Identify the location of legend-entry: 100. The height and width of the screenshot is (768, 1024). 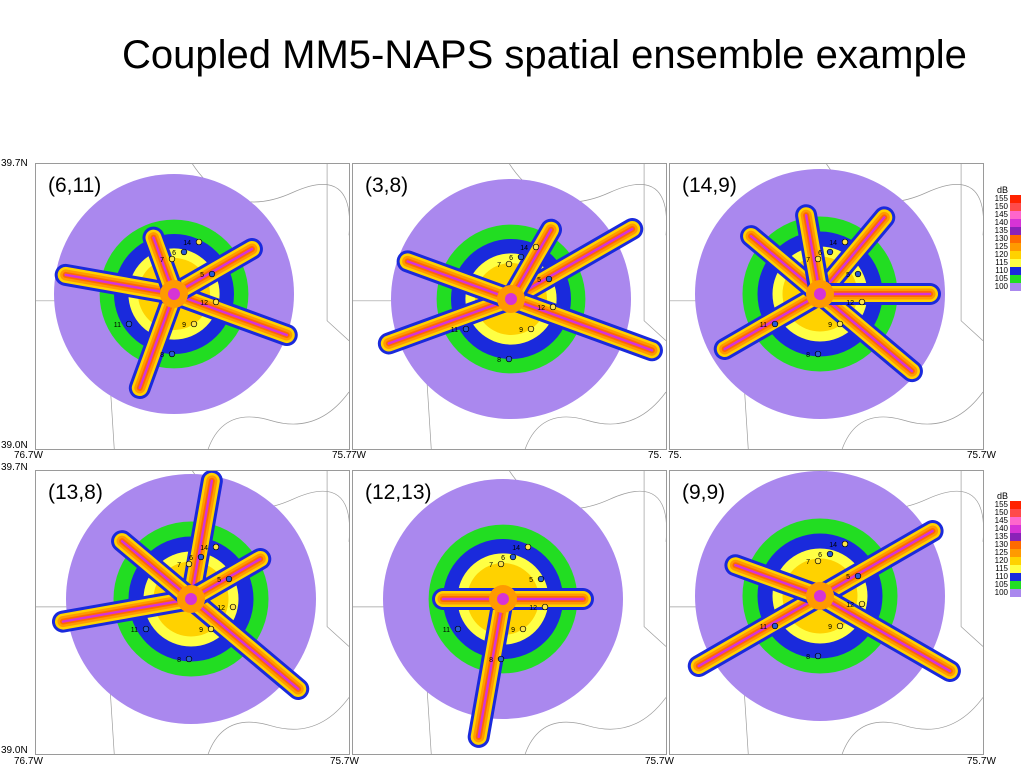
(1006, 593).